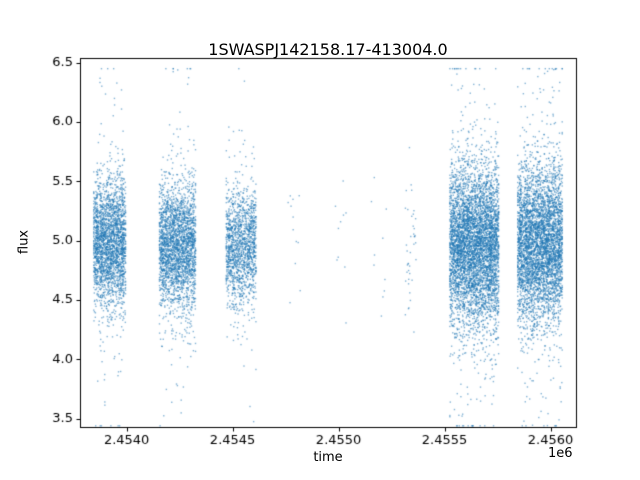 This screenshot has width=640, height=480. What do you see at coordinates (328, 49) in the screenshot?
I see `chart-title: 1SWASPJ142158.17-413004.0` at bounding box center [328, 49].